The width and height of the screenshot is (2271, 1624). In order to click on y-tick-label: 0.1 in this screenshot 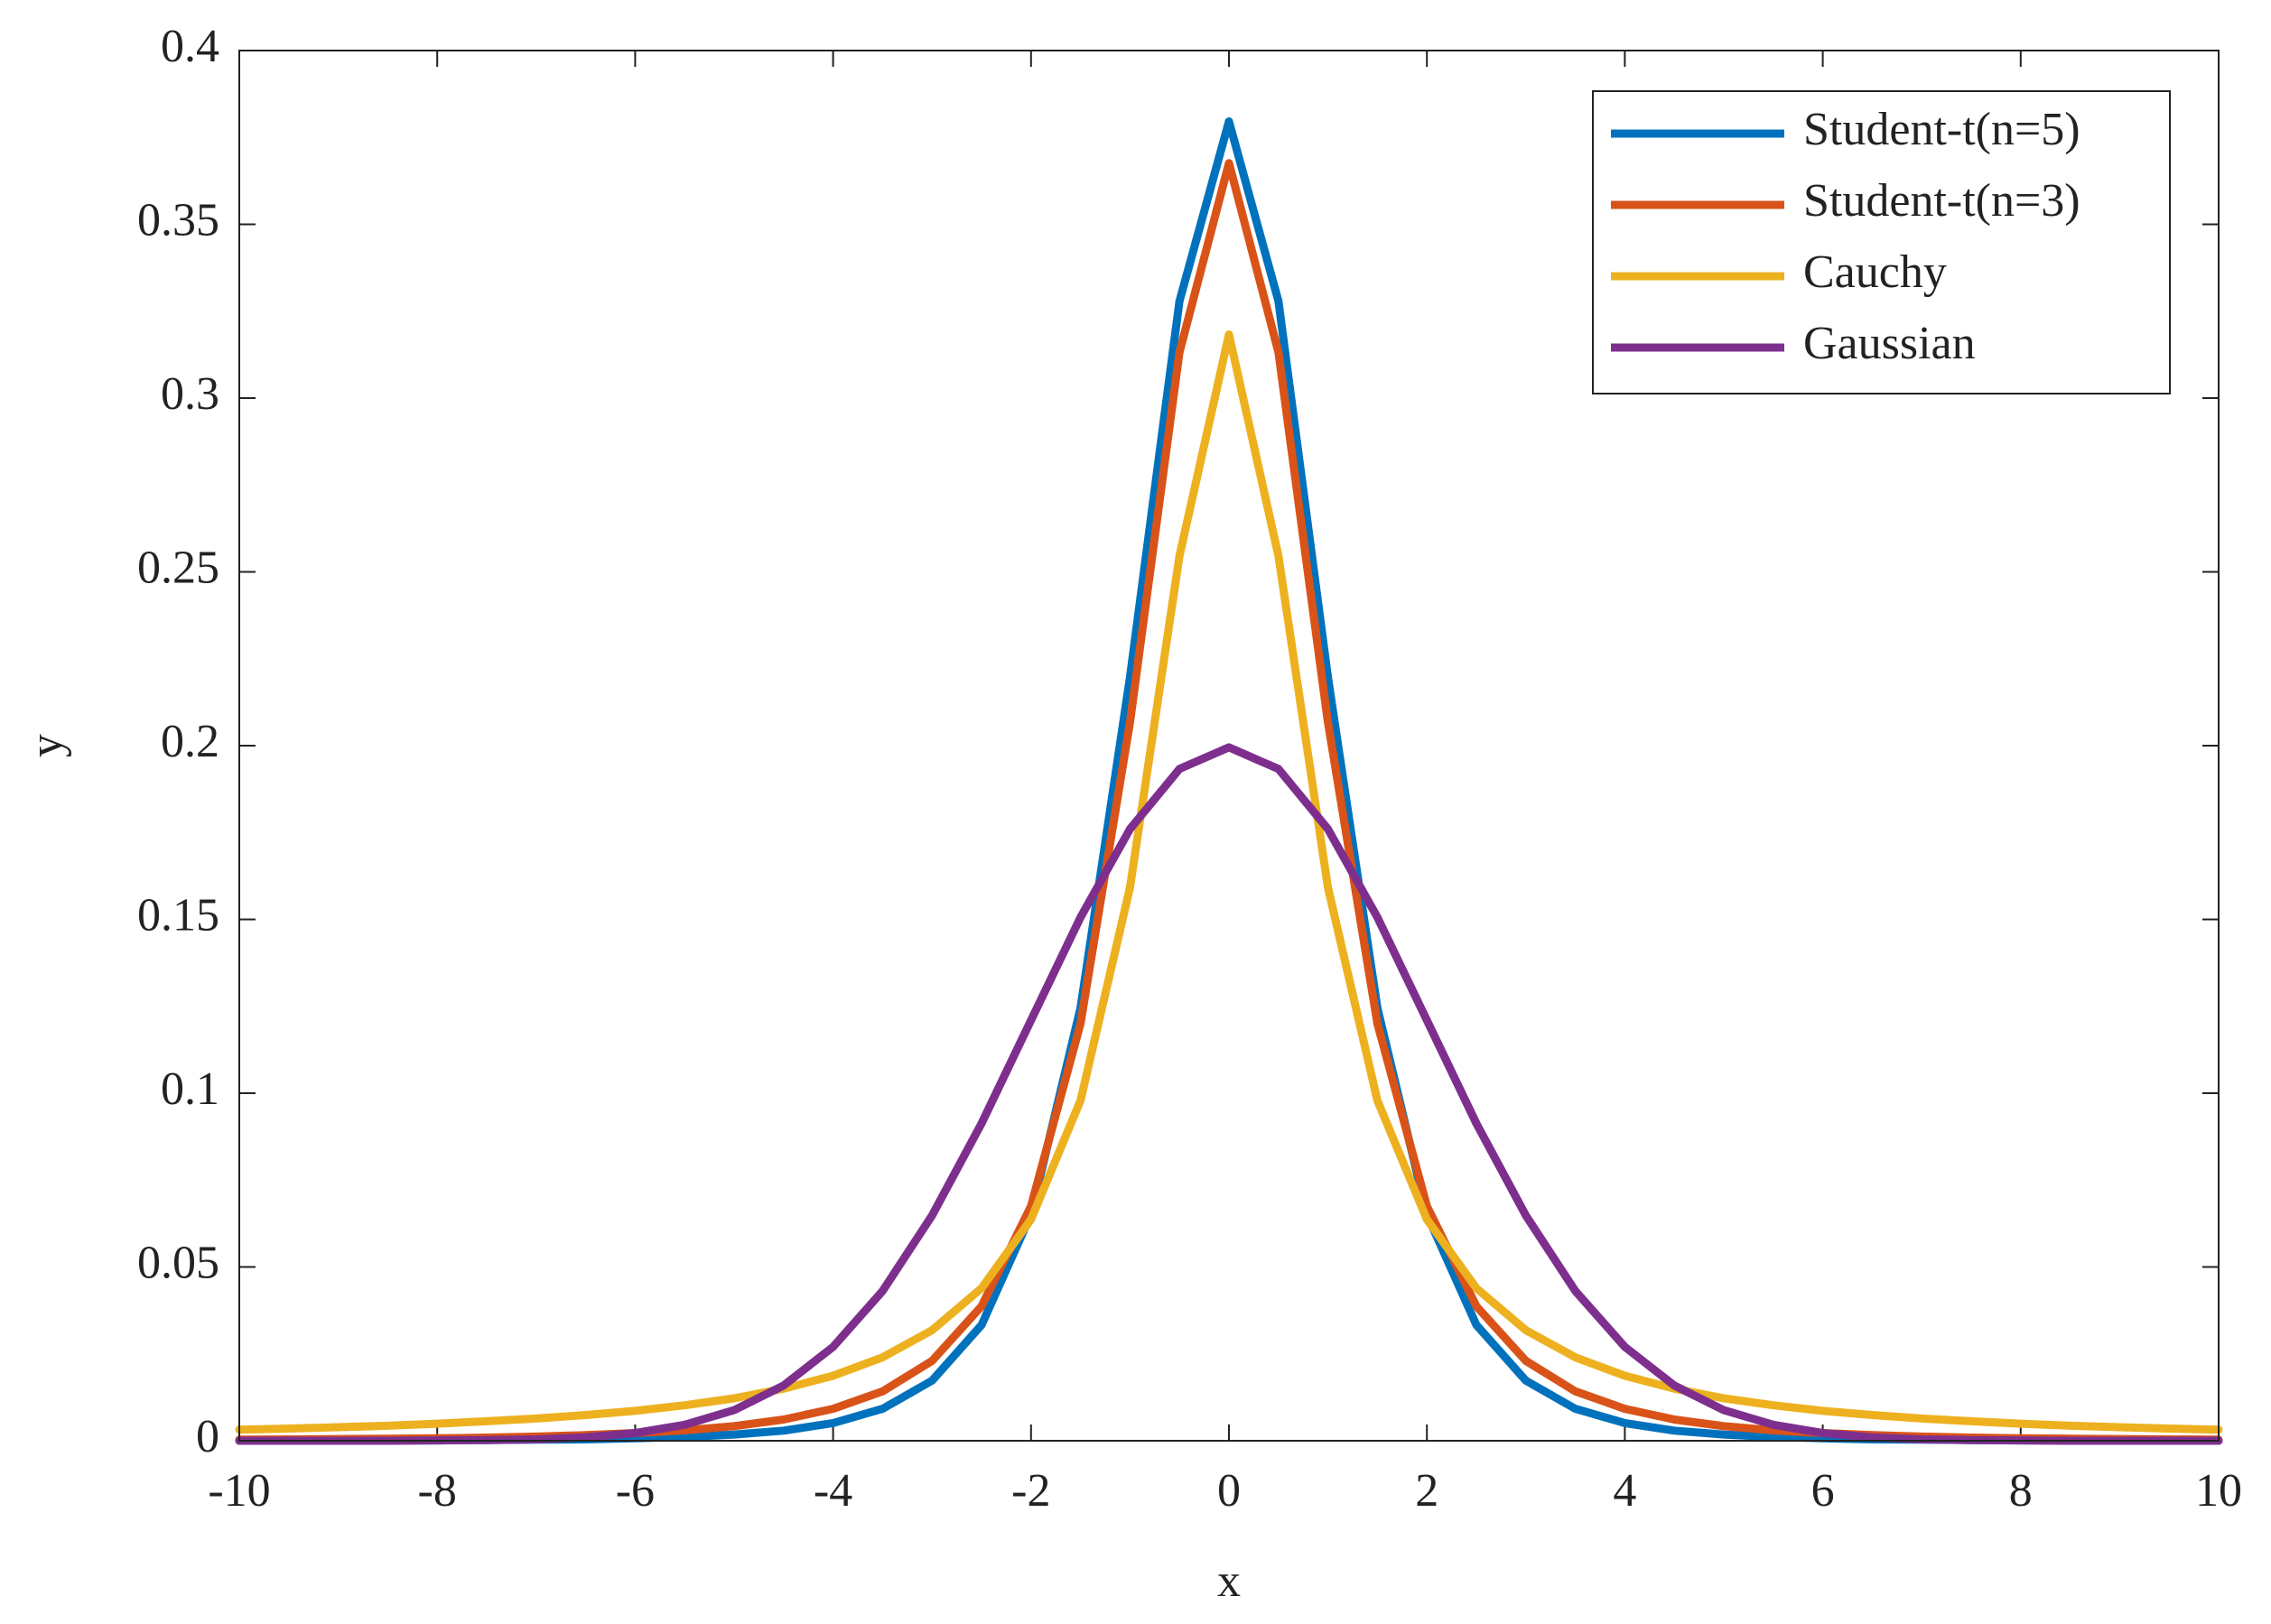, I will do `click(190, 1089)`.